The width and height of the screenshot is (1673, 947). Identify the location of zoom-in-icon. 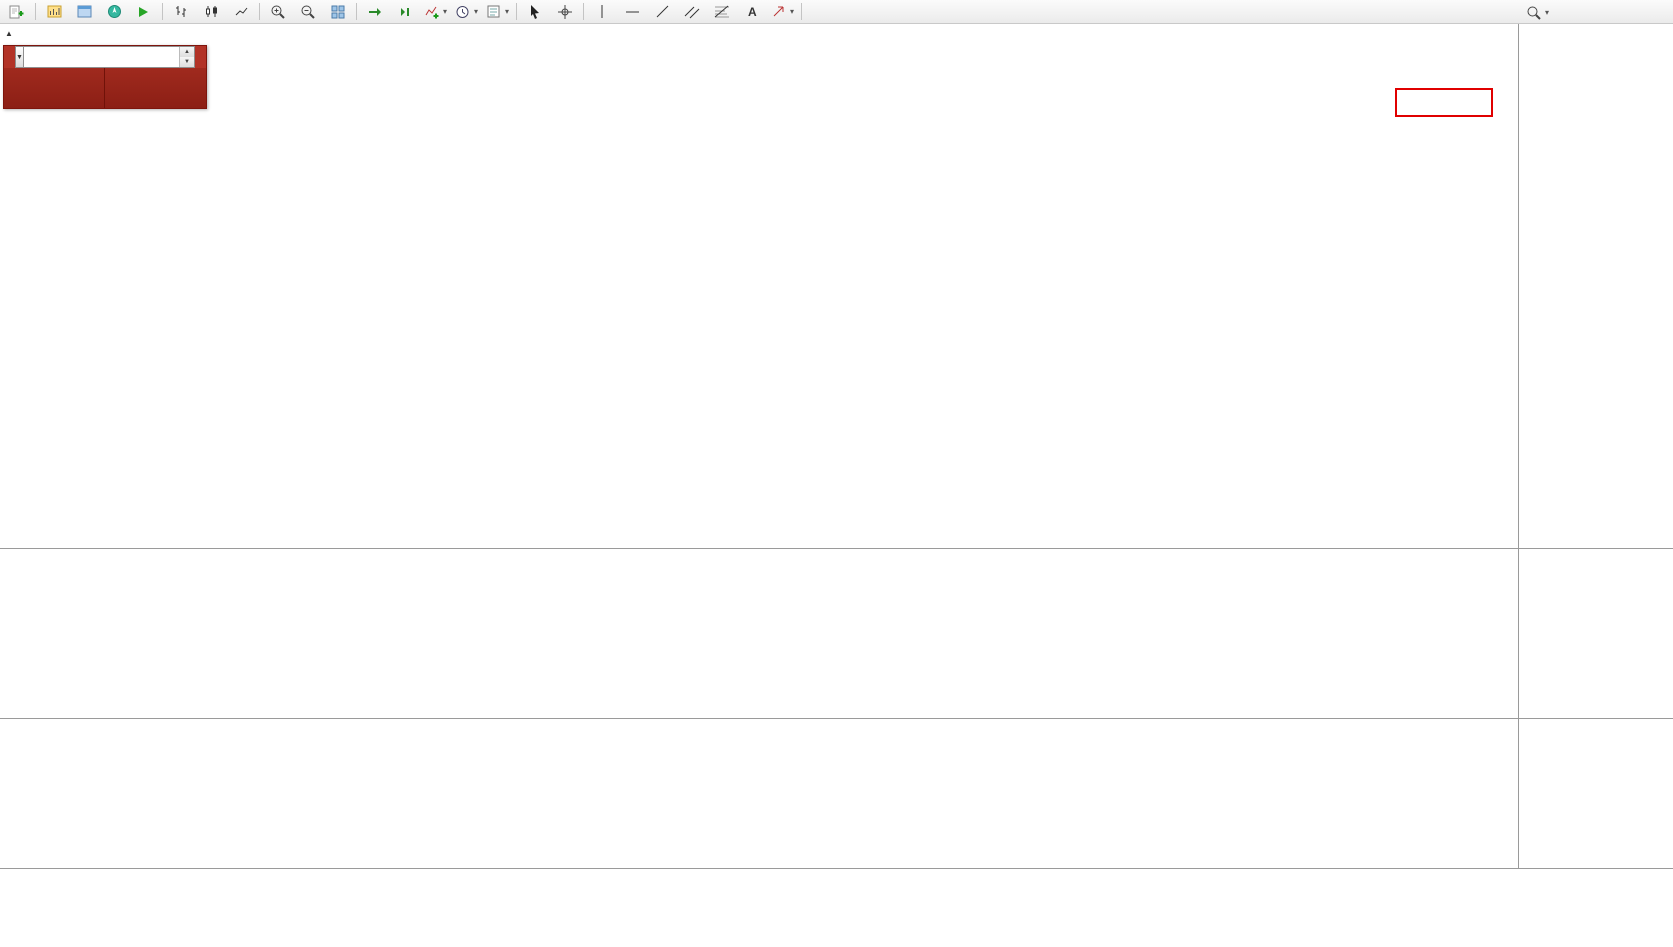
(278, 12).